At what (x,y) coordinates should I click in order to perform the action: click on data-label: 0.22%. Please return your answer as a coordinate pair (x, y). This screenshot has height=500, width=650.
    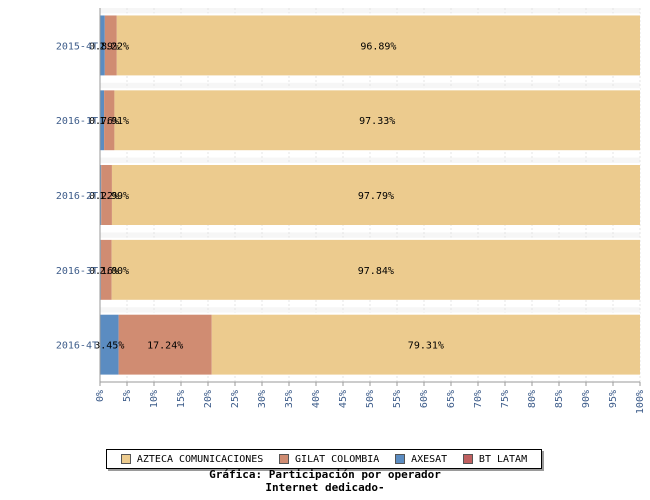
    Looking at the image, I should click on (104, 196).